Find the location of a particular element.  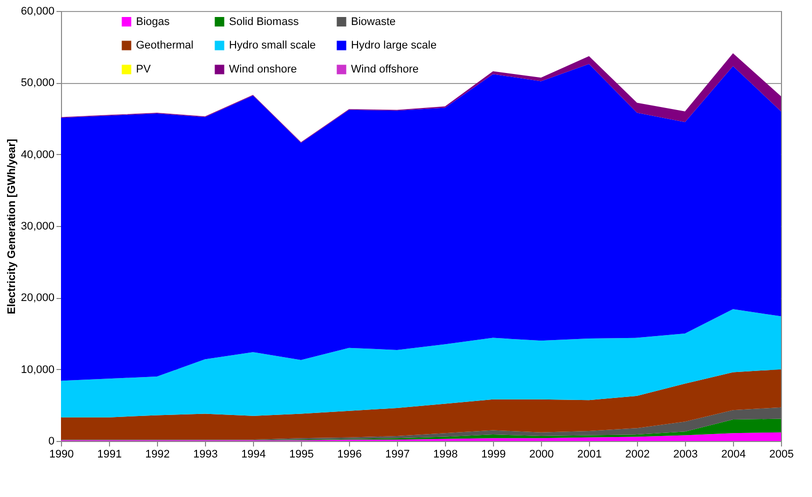

x-tick-label: 2005 is located at coordinates (781, 454).